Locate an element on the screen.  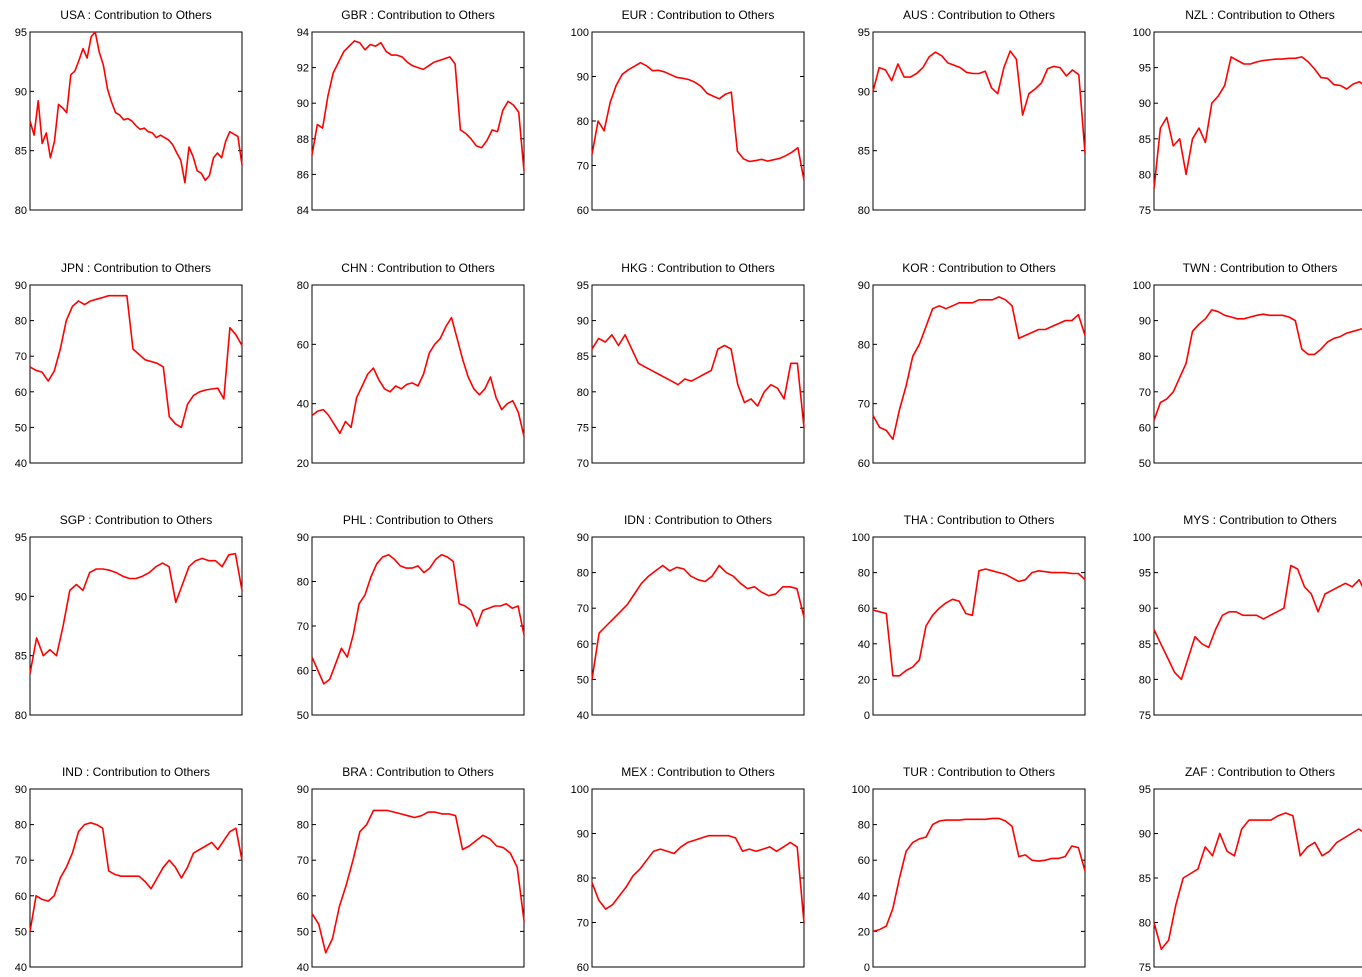
panel-title: KOR : Contribution to Others is located at coordinates (978, 268).